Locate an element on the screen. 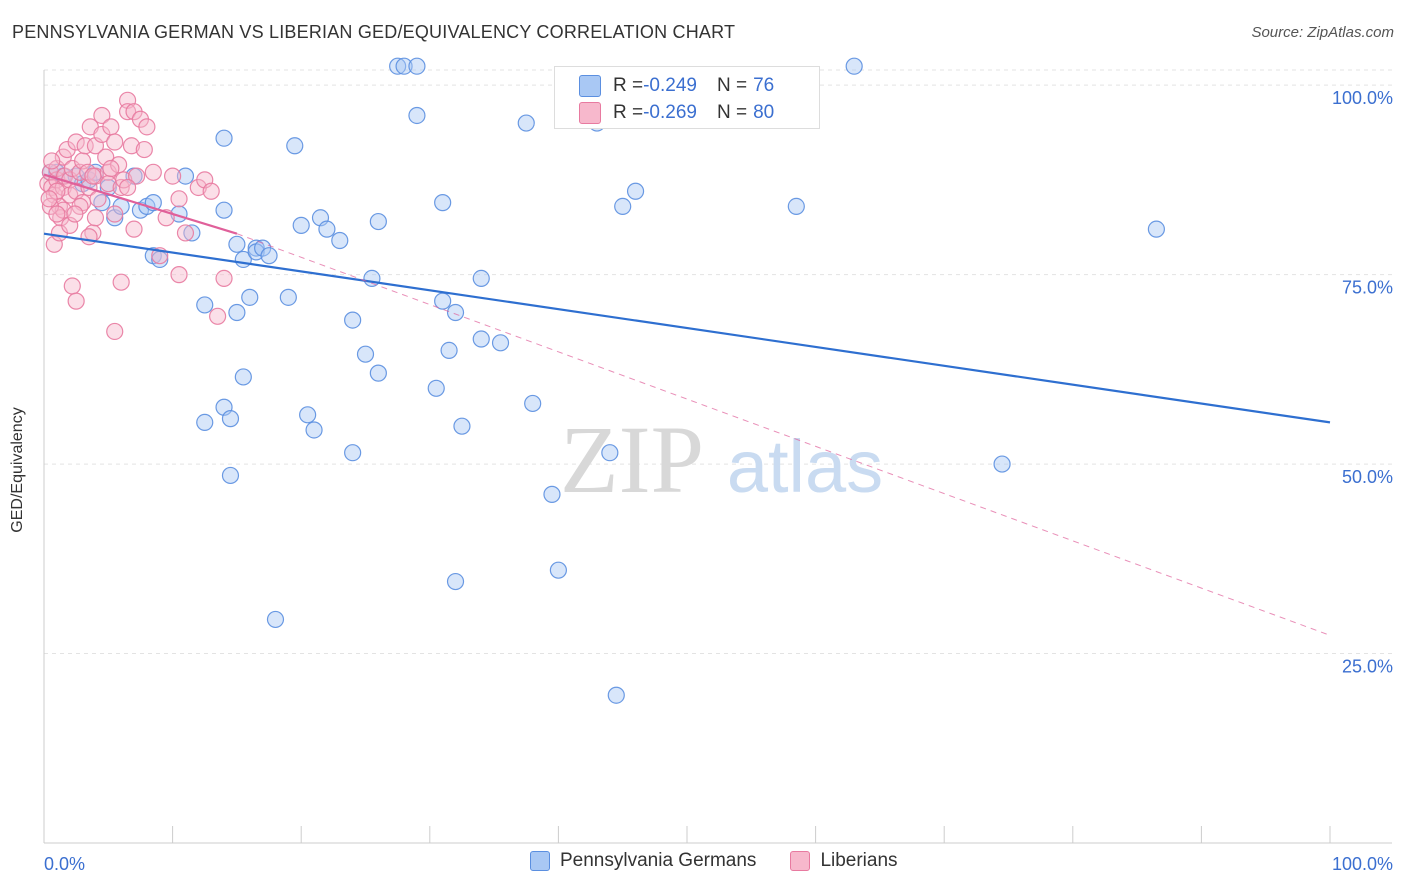 Image resolution: width=1406 pixels, height=892 pixels. legend-label: Liberians is located at coordinates (859, 860).